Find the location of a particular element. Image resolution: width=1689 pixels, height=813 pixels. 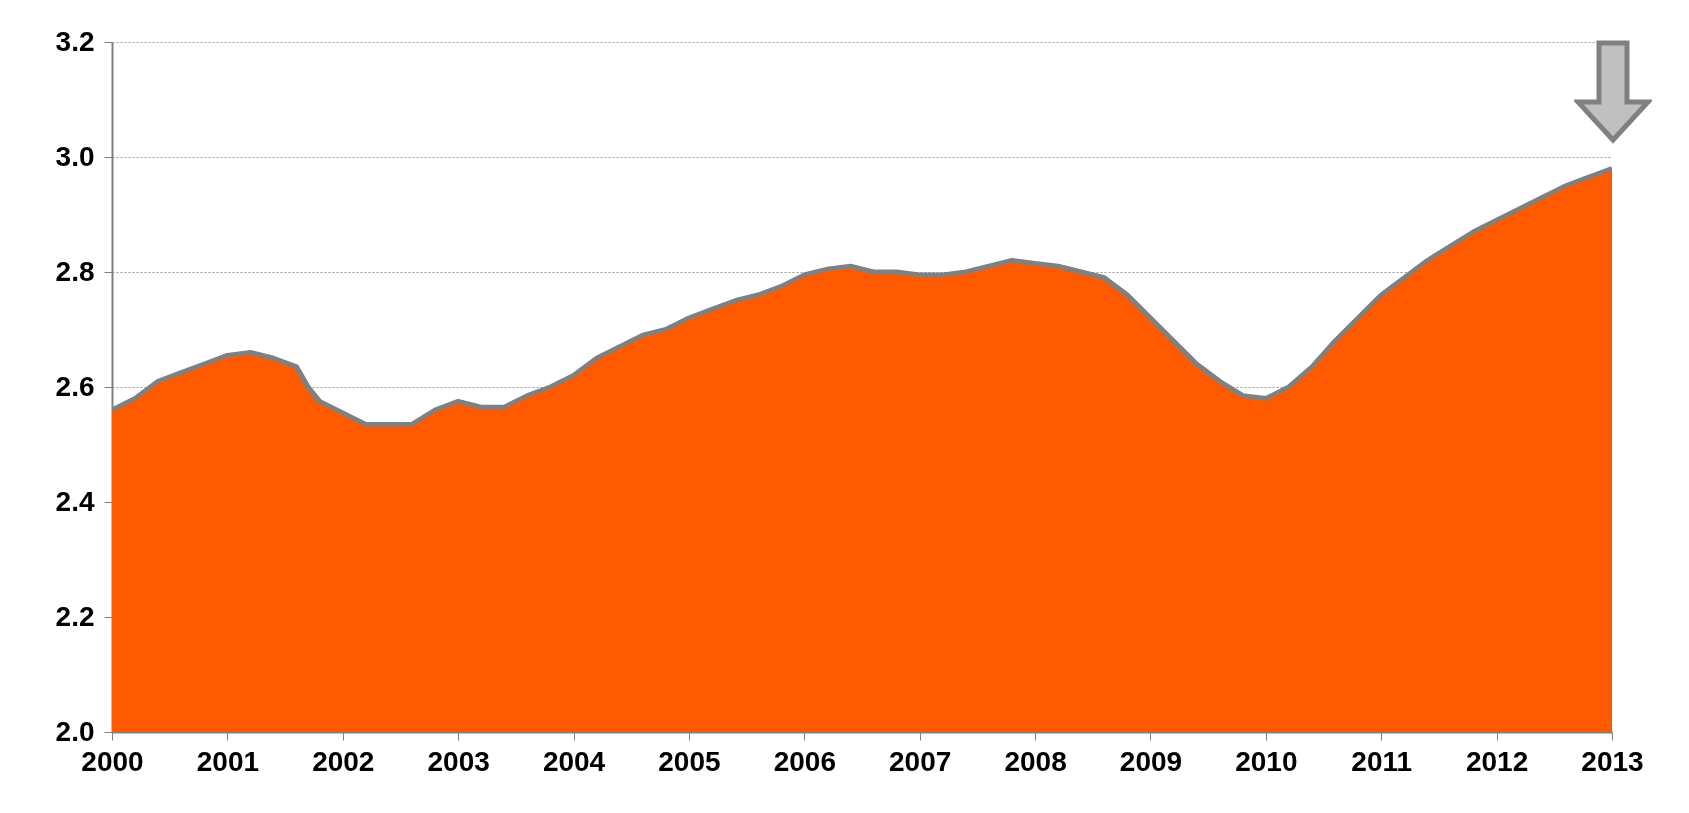

x-tick-label: 2002 is located at coordinates (343, 761).